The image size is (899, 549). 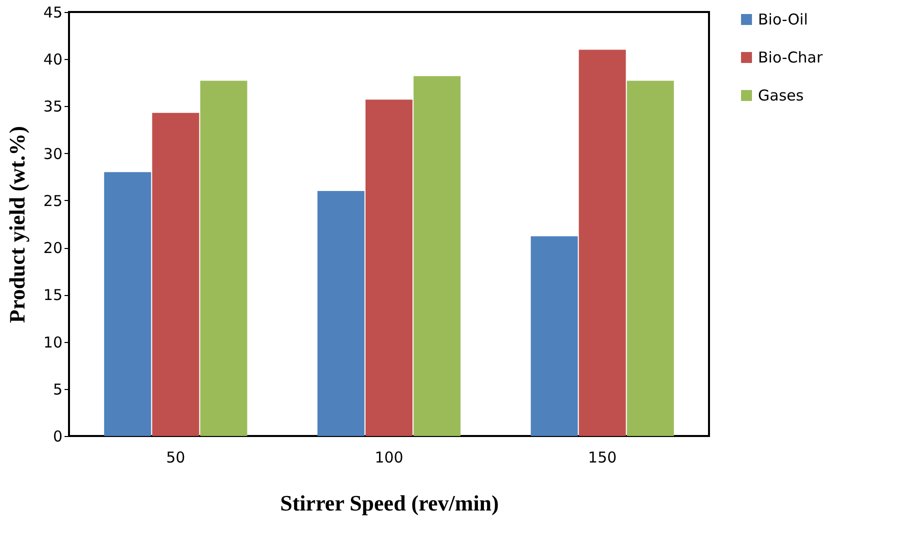 What do you see at coordinates (52, 13) in the screenshot?
I see `y-tick-label: 45` at bounding box center [52, 13].